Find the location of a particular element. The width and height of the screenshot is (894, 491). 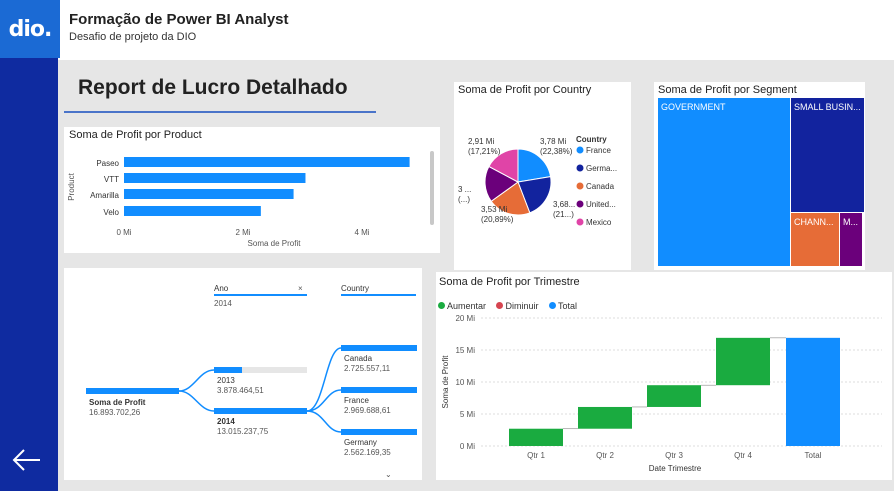

pie-data-label-pct: (21...) is located at coordinates (563, 214).